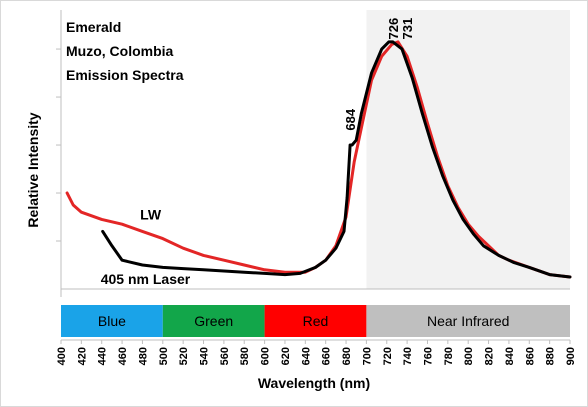  Describe the element at coordinates (164, 356) in the screenshot. I see `x-tick-label-5: 500` at that location.